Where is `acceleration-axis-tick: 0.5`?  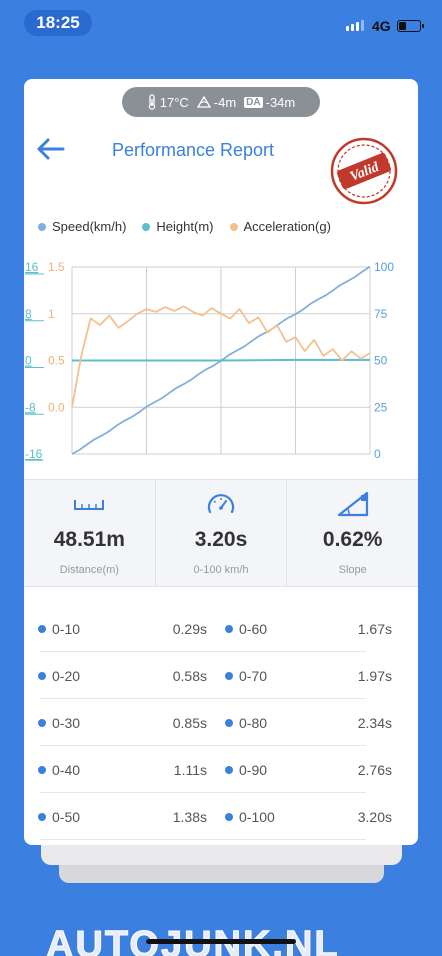
acceleration-axis-tick: 0.5 is located at coordinates (56, 361).